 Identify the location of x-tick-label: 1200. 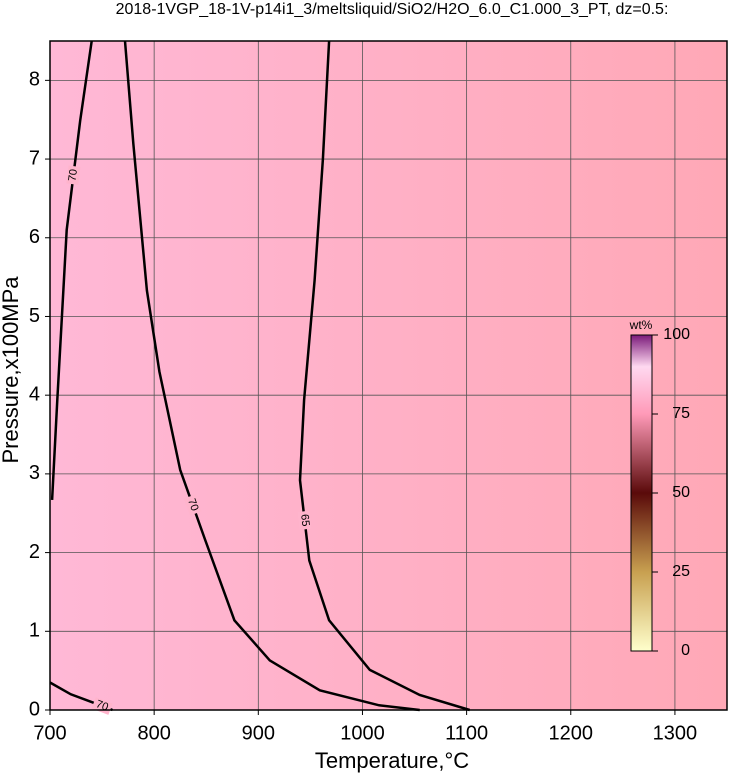
(571, 733).